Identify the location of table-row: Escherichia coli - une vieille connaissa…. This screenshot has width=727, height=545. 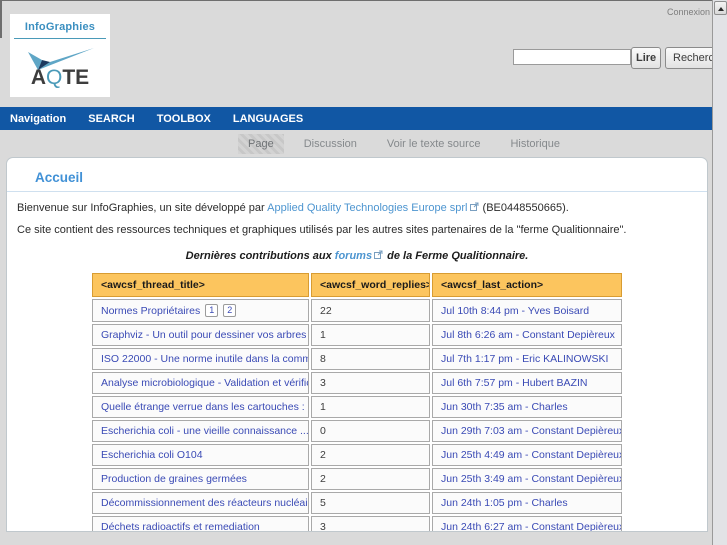
(357, 431).